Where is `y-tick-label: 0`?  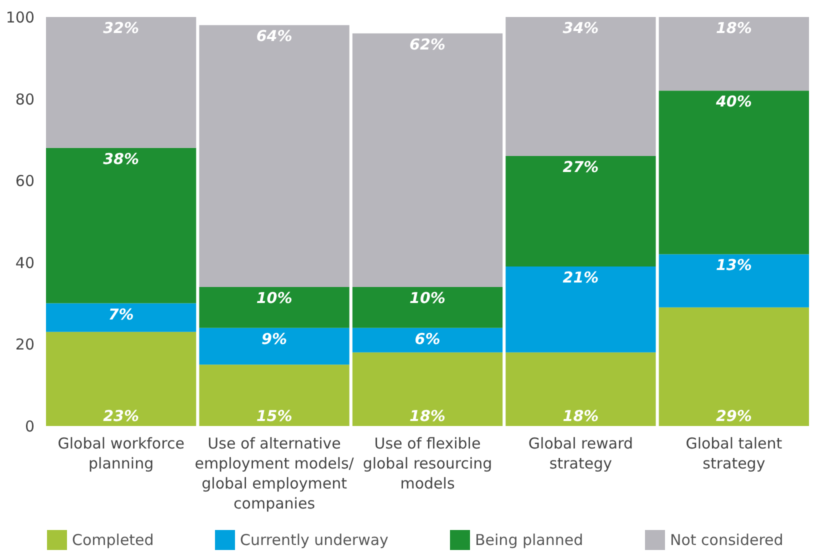
y-tick-label: 0 is located at coordinates (29, 427).